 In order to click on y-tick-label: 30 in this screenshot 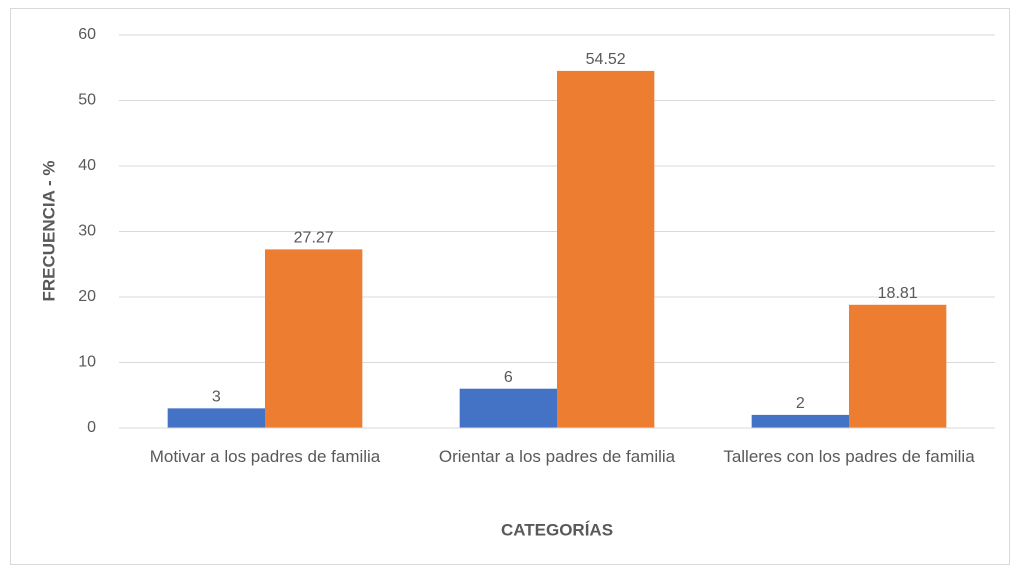, I will do `click(87, 231)`.